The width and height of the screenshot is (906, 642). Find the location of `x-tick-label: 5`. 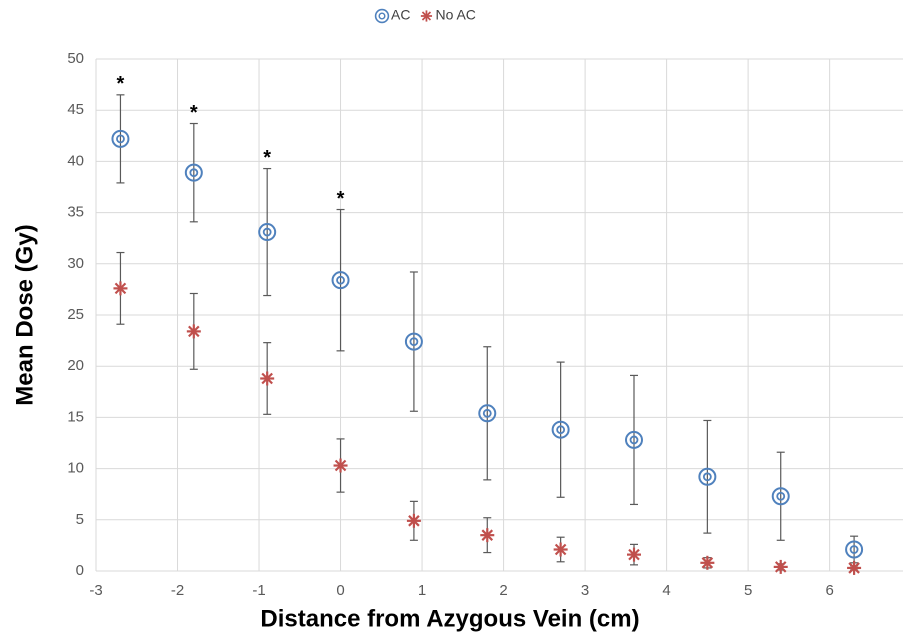

x-tick-label: 5 is located at coordinates (748, 590).